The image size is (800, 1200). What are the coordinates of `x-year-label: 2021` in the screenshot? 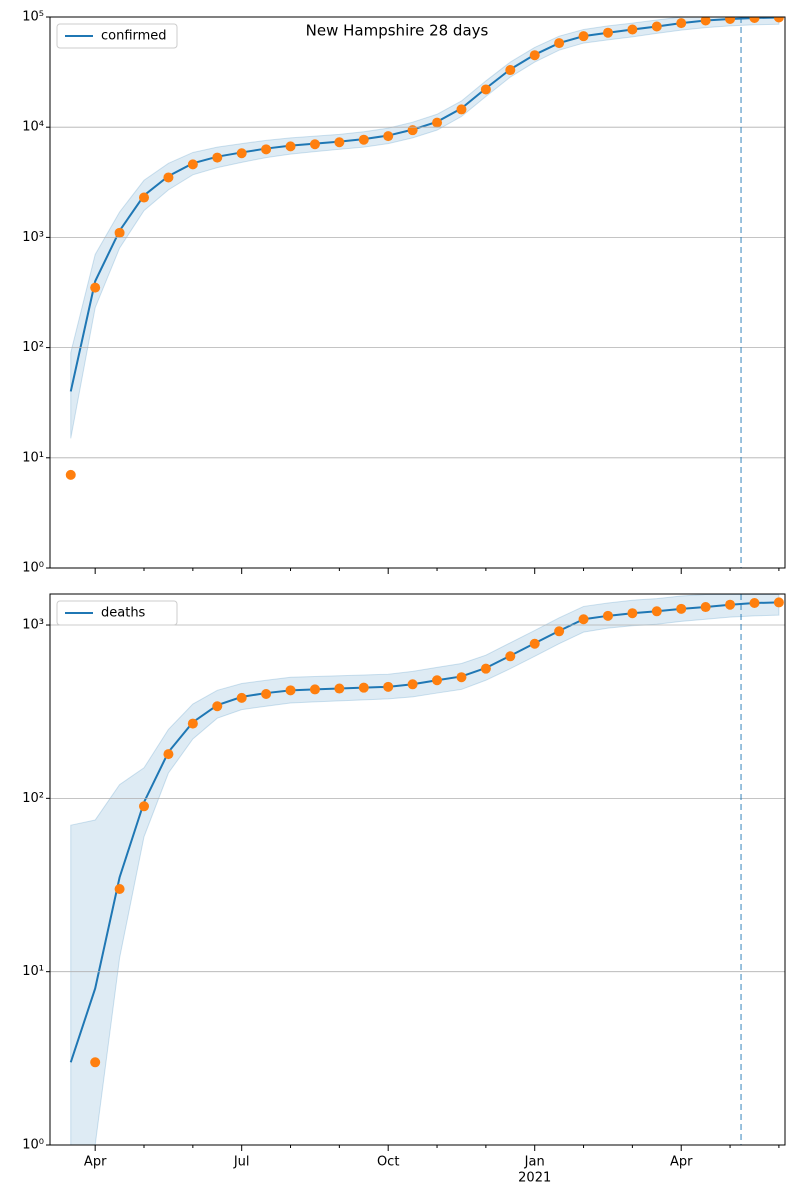 It's located at (534, 1178).